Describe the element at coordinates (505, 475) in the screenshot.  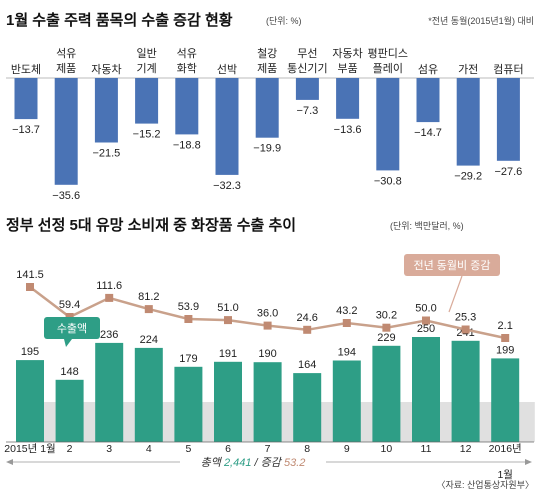
I see `x-tick-label-13-line2: 1월` at that location.